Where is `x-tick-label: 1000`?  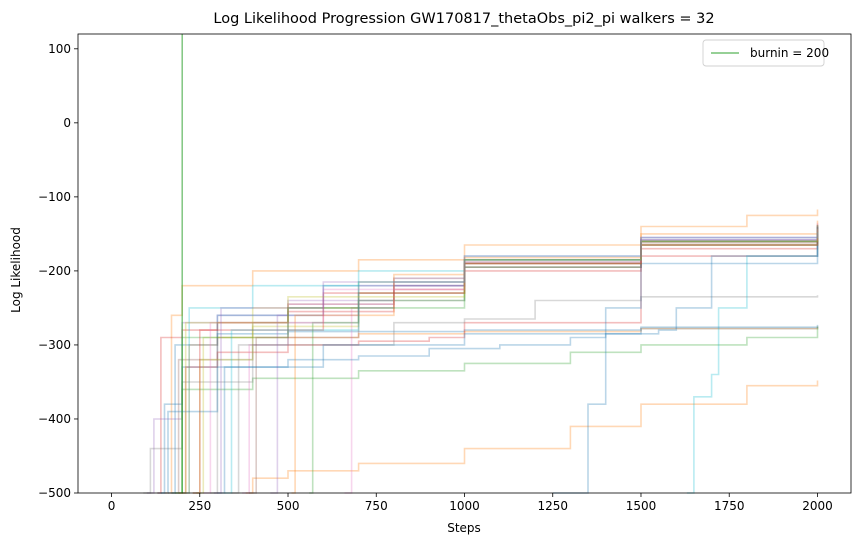
x-tick-label: 1000 is located at coordinates (464, 506).